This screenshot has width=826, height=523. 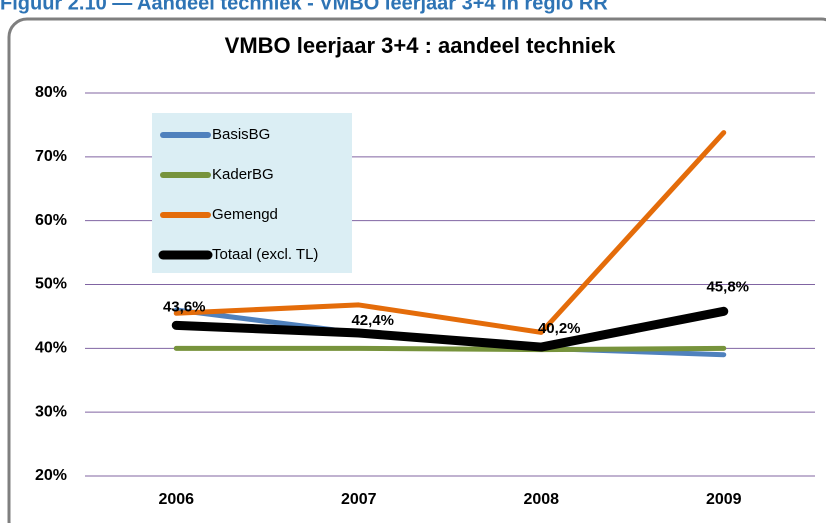 What do you see at coordinates (51, 411) in the screenshot?
I see `y-tick-label: 30%` at bounding box center [51, 411].